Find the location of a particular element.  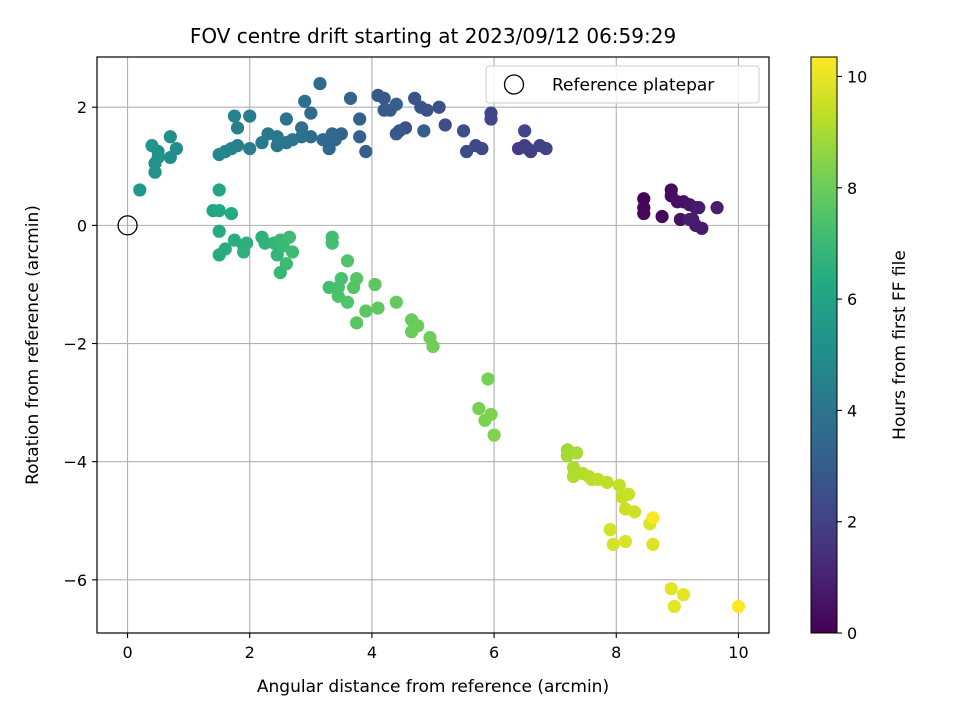

reference-marker-layer is located at coordinates (127, 225).